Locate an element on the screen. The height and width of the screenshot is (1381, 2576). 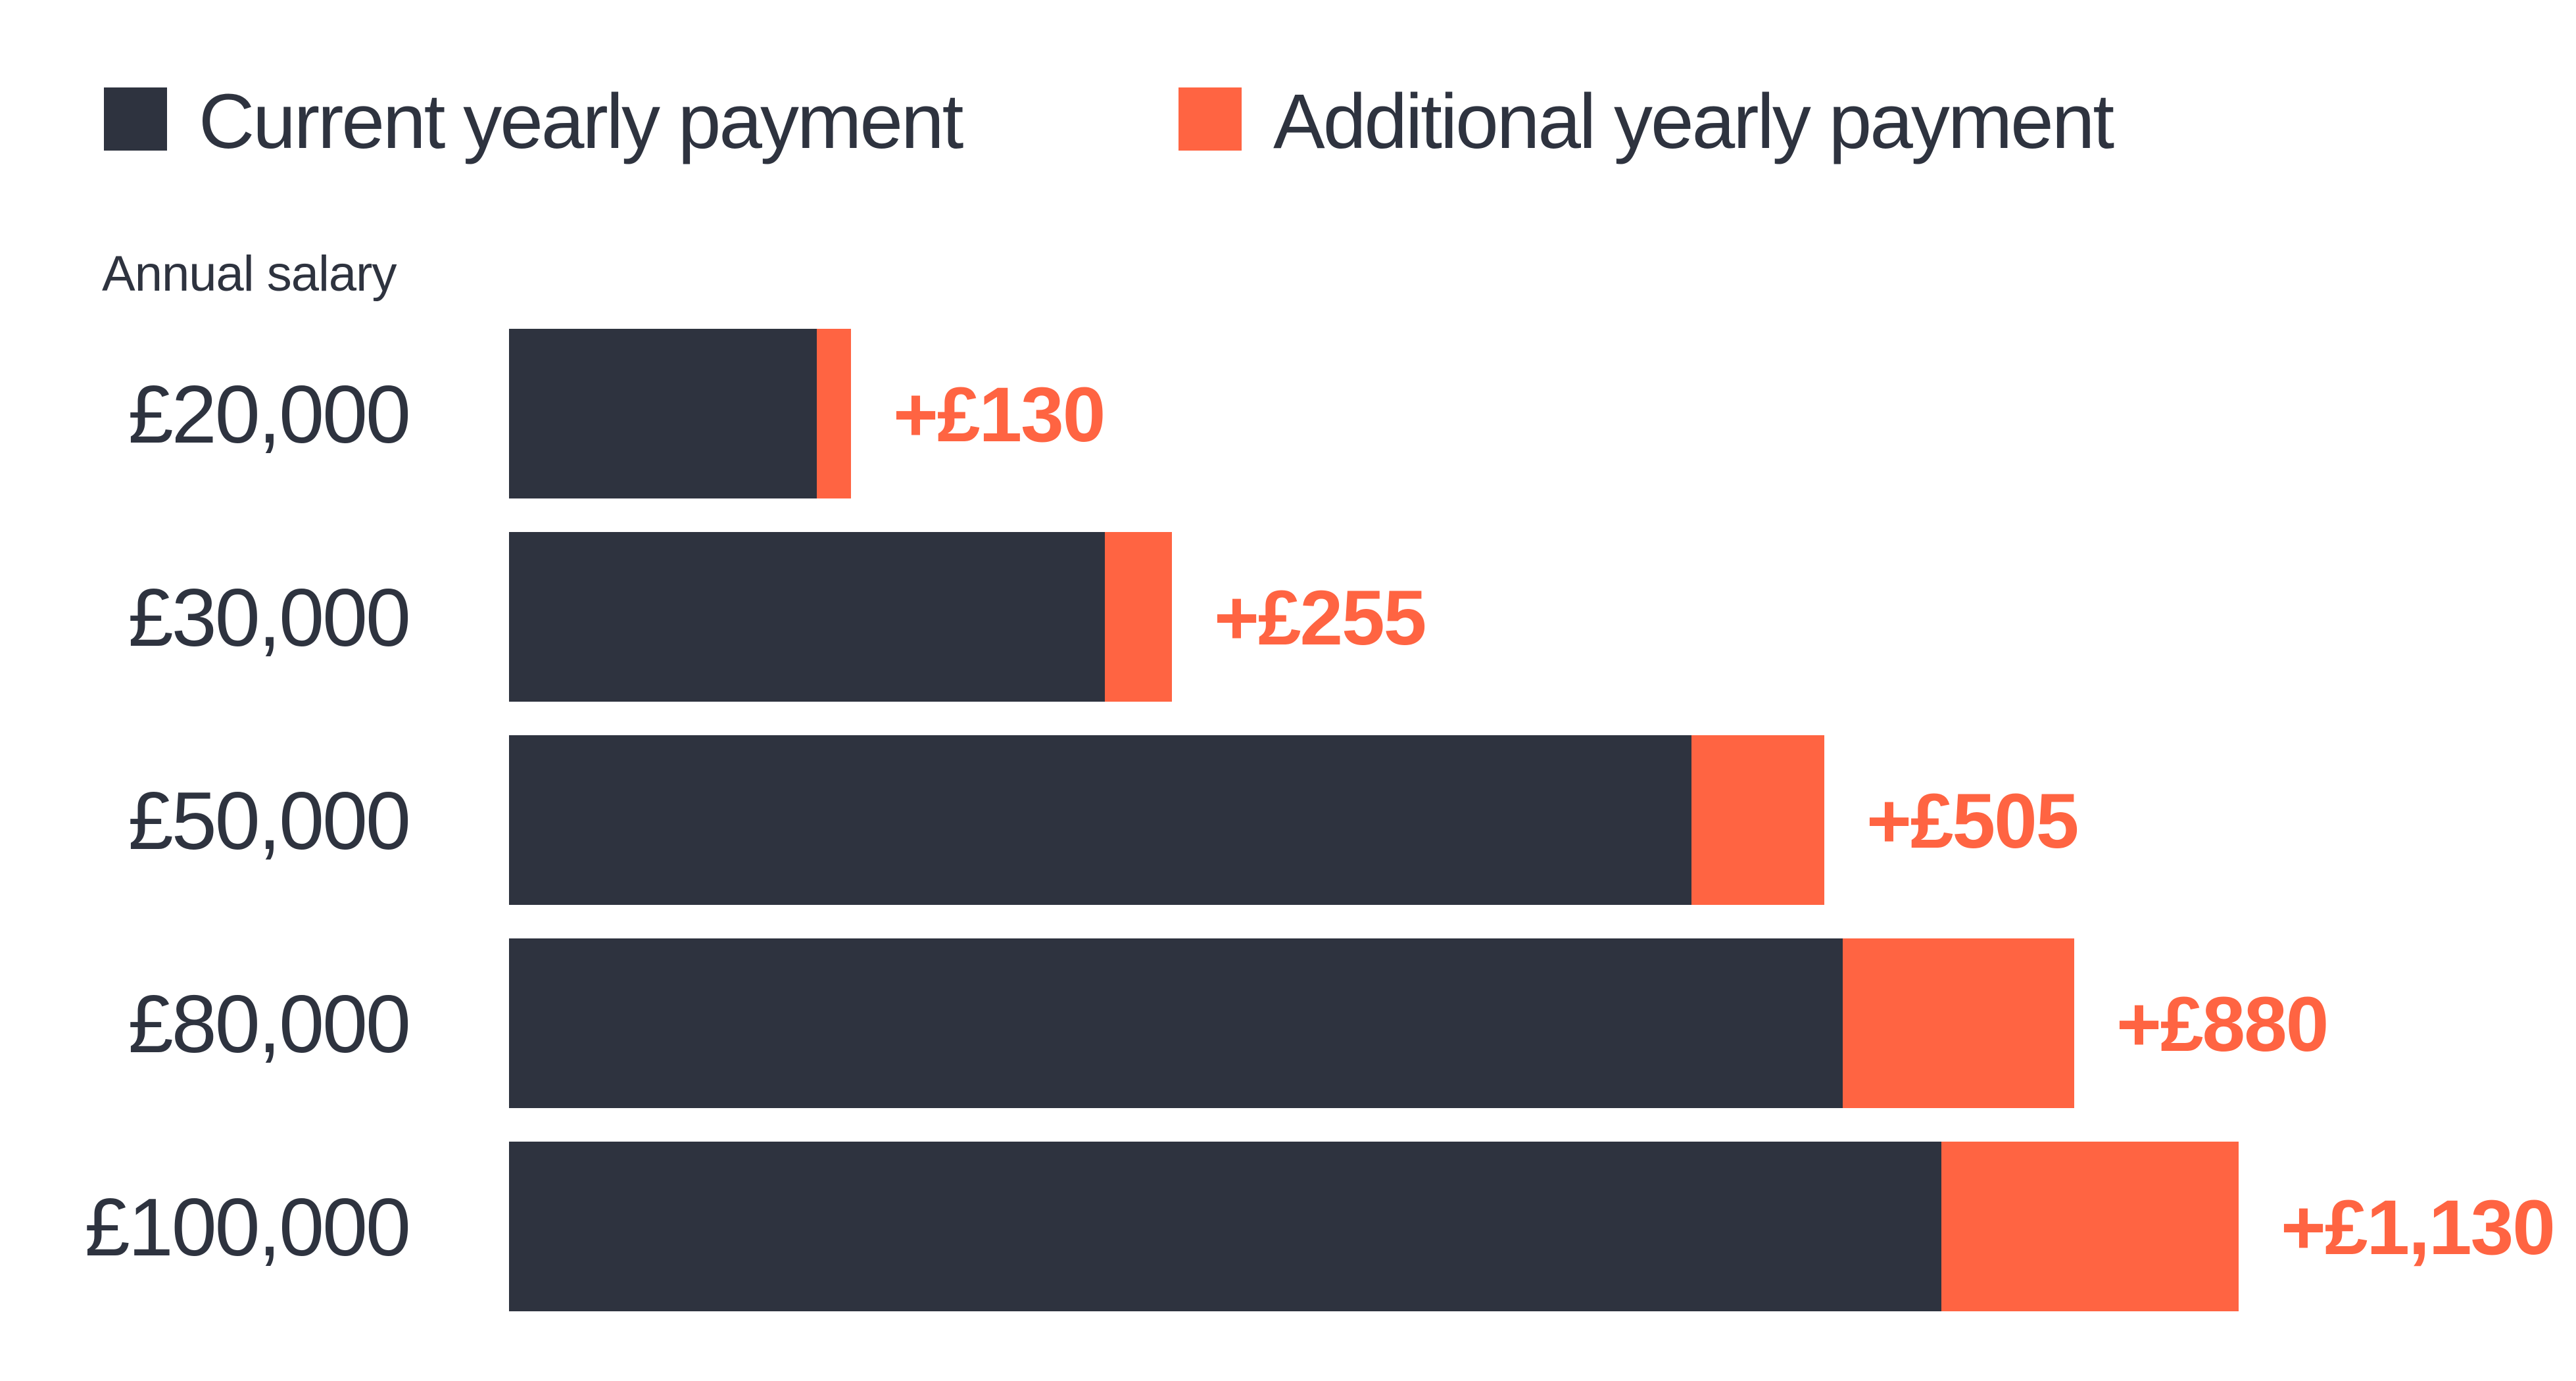
category-labels: £20,000 £30,000 £50,000 £80,000 £100,000 is located at coordinates (248, 822).